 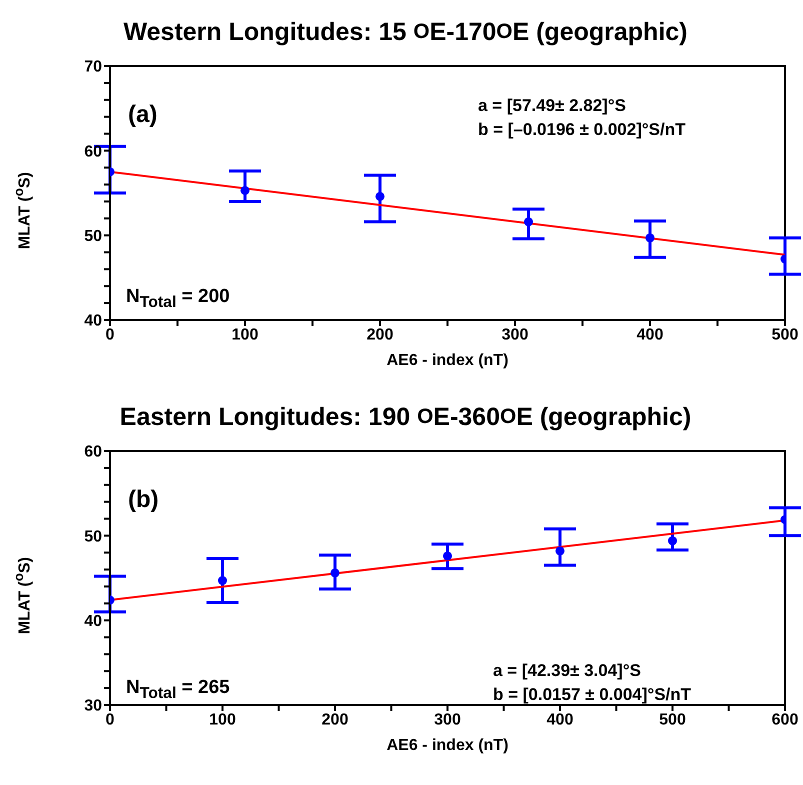 I want to click on y-tick-label: 70, so click(x=93, y=67).